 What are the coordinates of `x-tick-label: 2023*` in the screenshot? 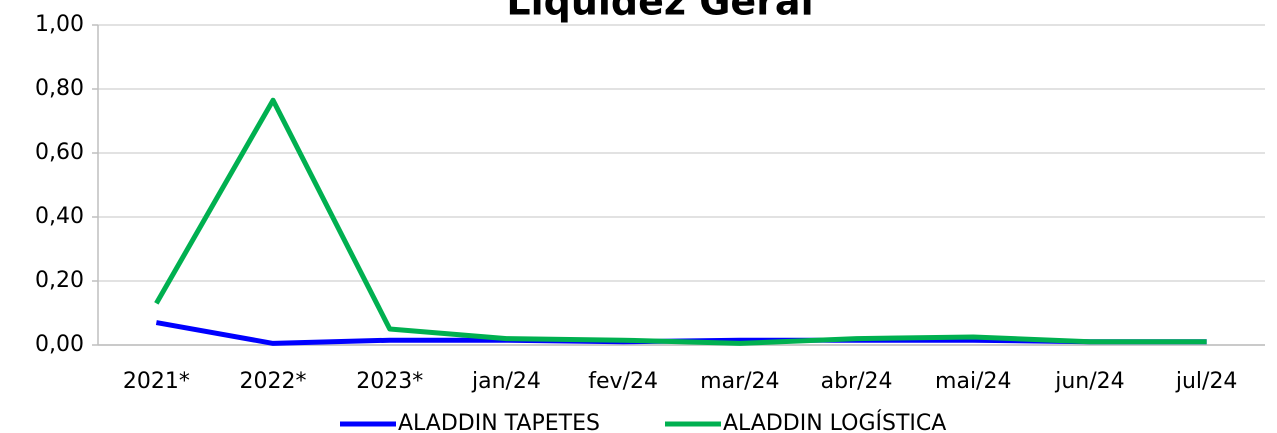 It's located at (389, 381).